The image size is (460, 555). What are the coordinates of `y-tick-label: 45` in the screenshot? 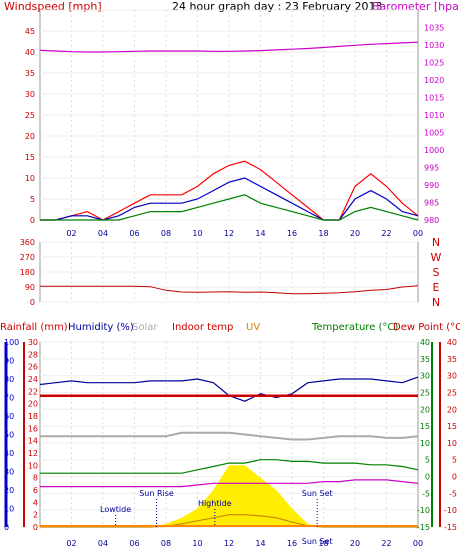 It's located at (30, 31).